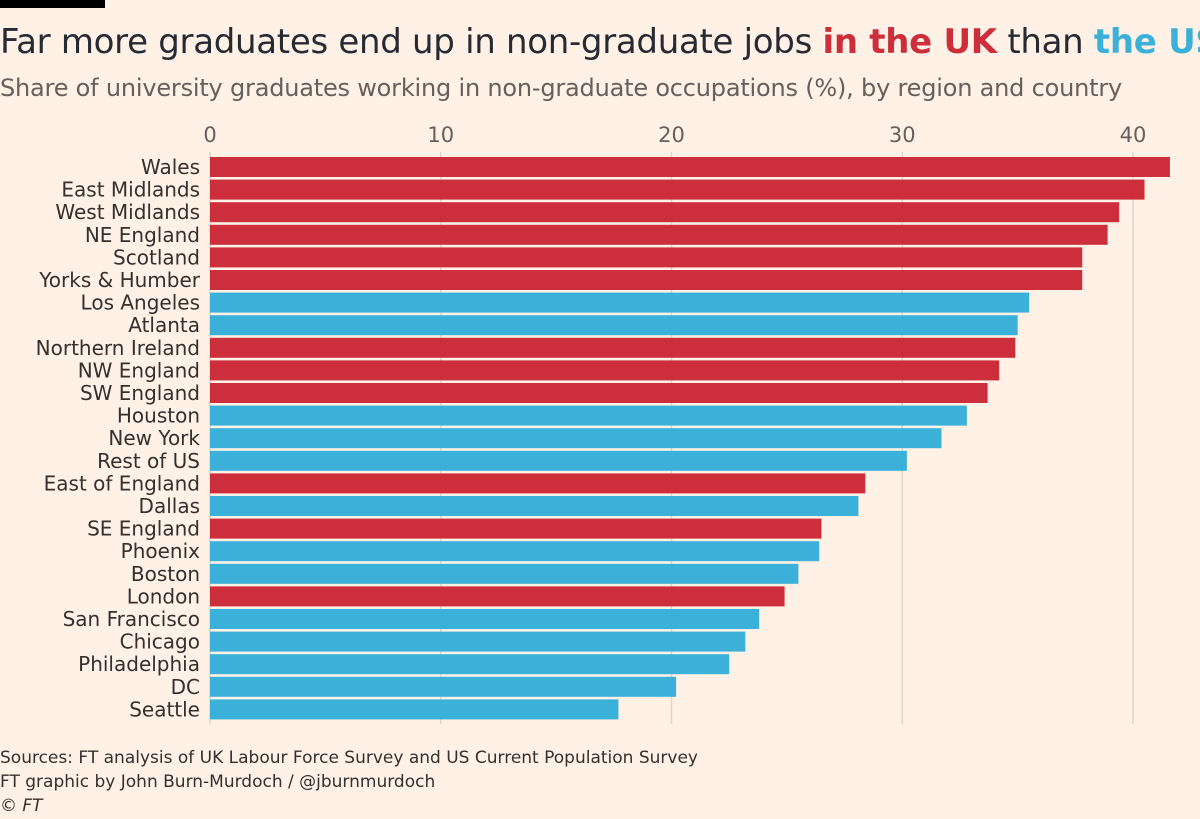  What do you see at coordinates (127, 212) in the screenshot?
I see `category-label: West Midlands` at bounding box center [127, 212].